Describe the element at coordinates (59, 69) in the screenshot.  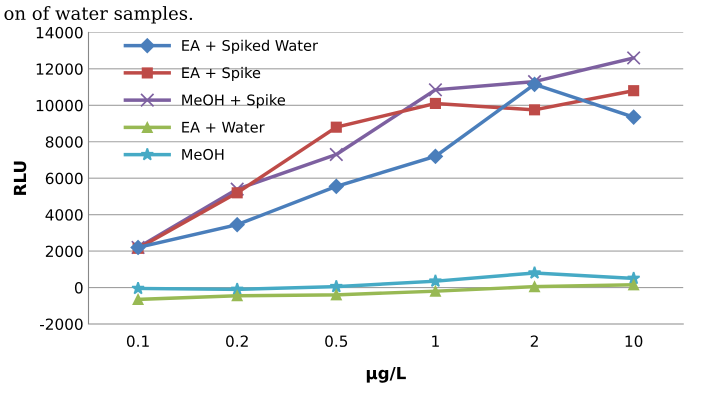
I see `y-tick-label: 12000` at that location.